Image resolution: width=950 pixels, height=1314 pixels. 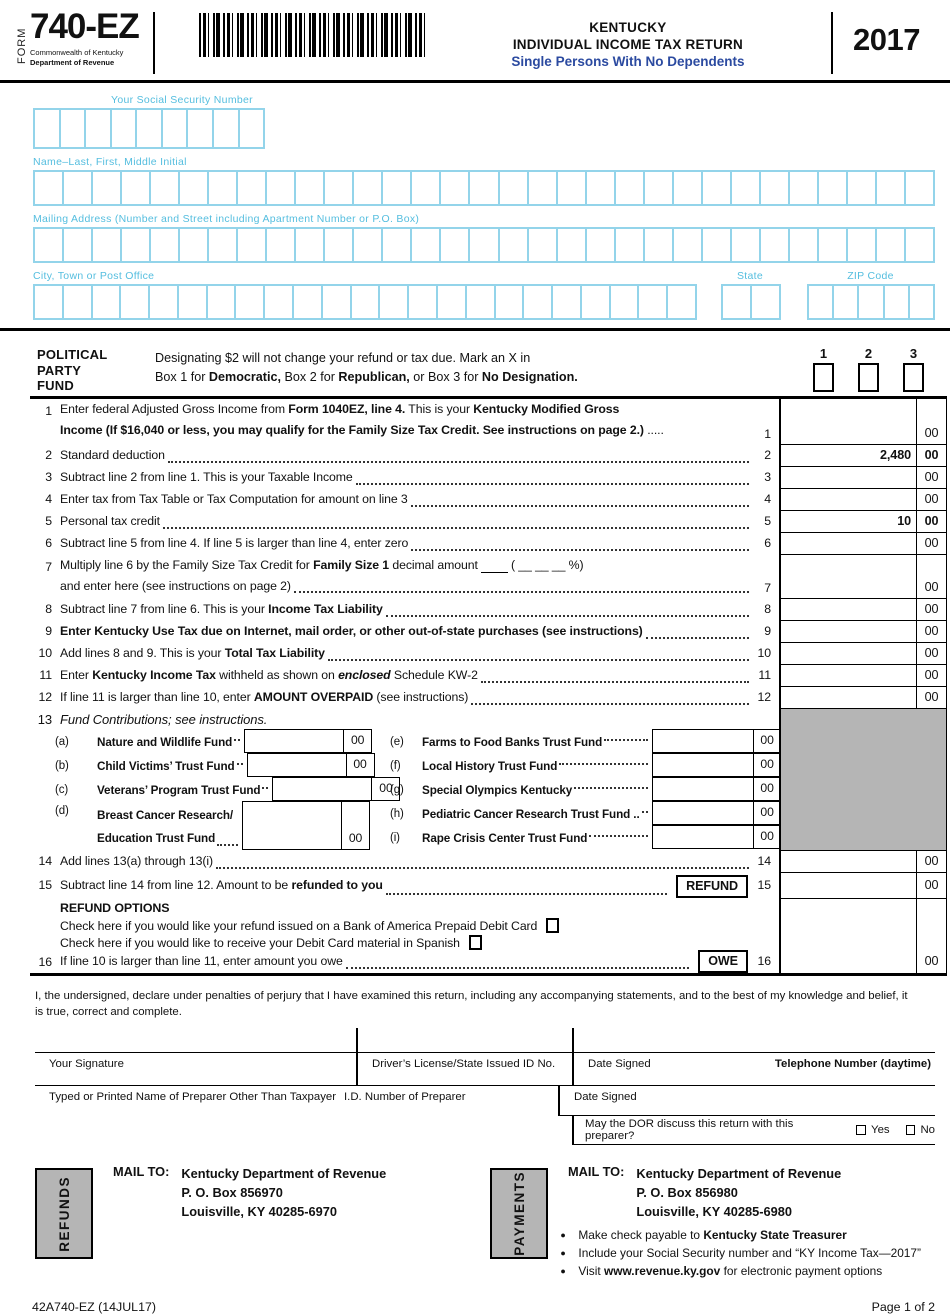 What do you see at coordinates (848, 499) in the screenshot?
I see `line-4-value` at bounding box center [848, 499].